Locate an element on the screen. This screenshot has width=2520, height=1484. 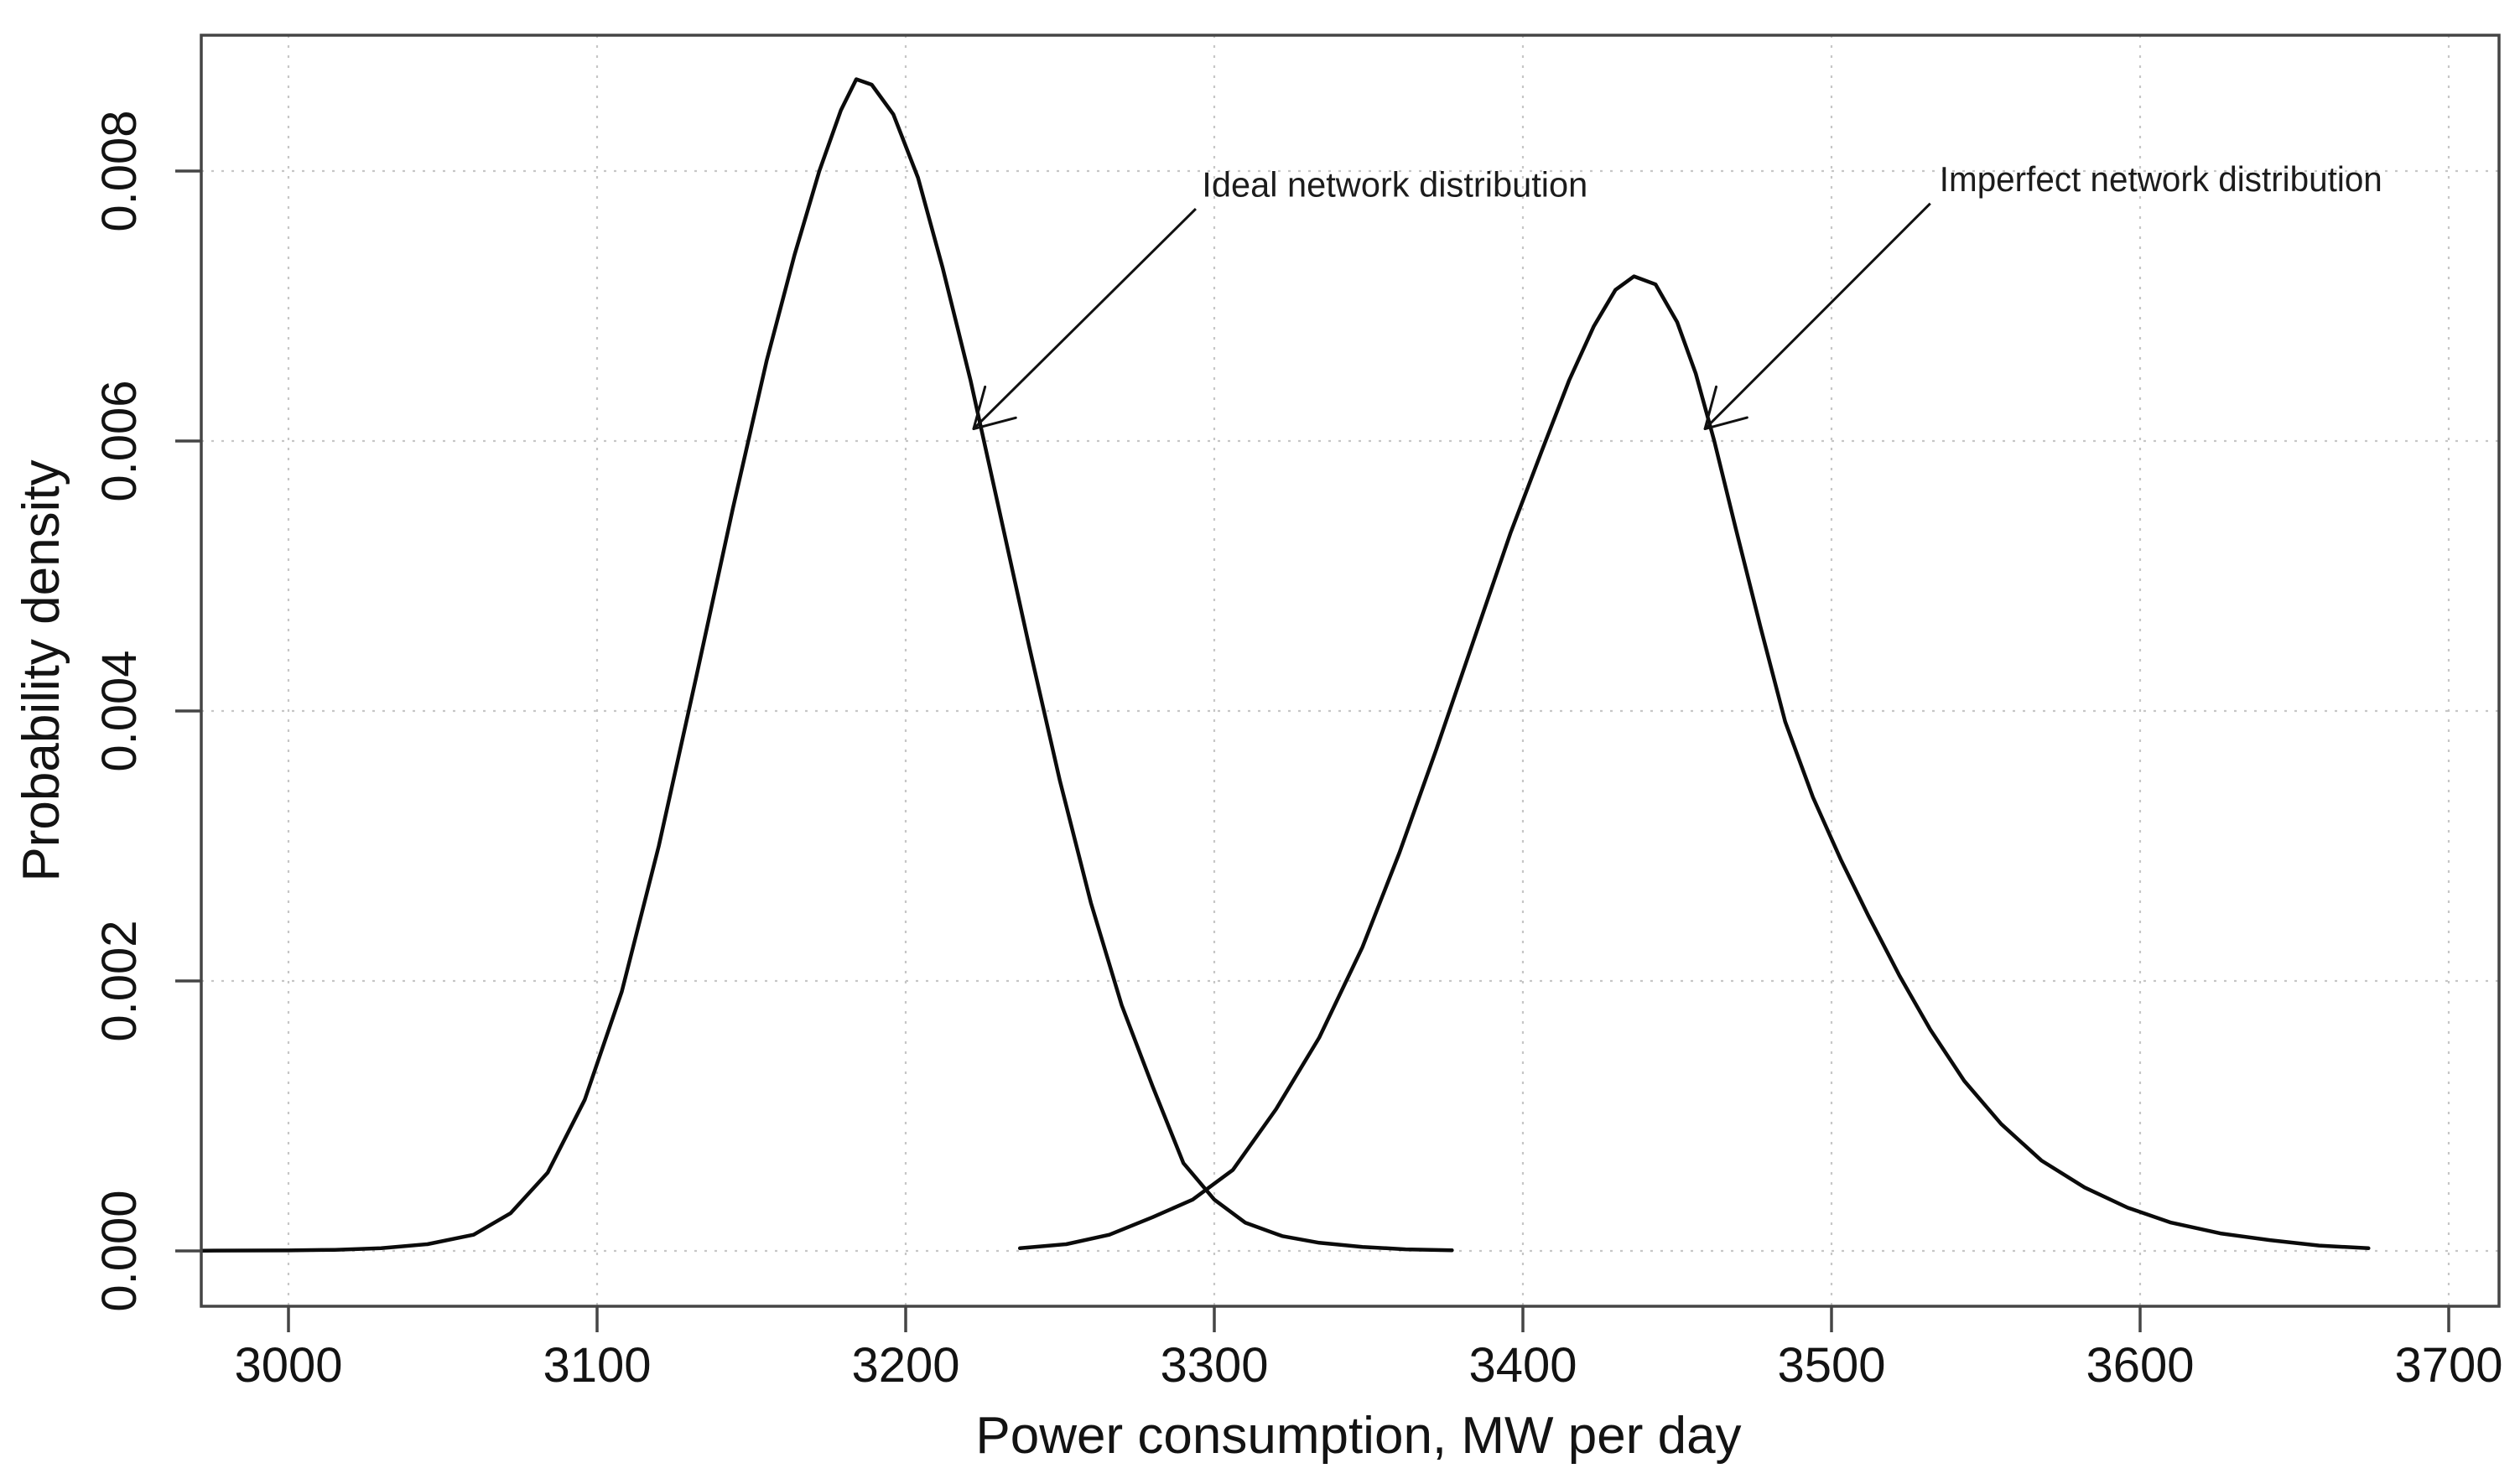
x-tick-label: 3500 is located at coordinates (1831, 1365).